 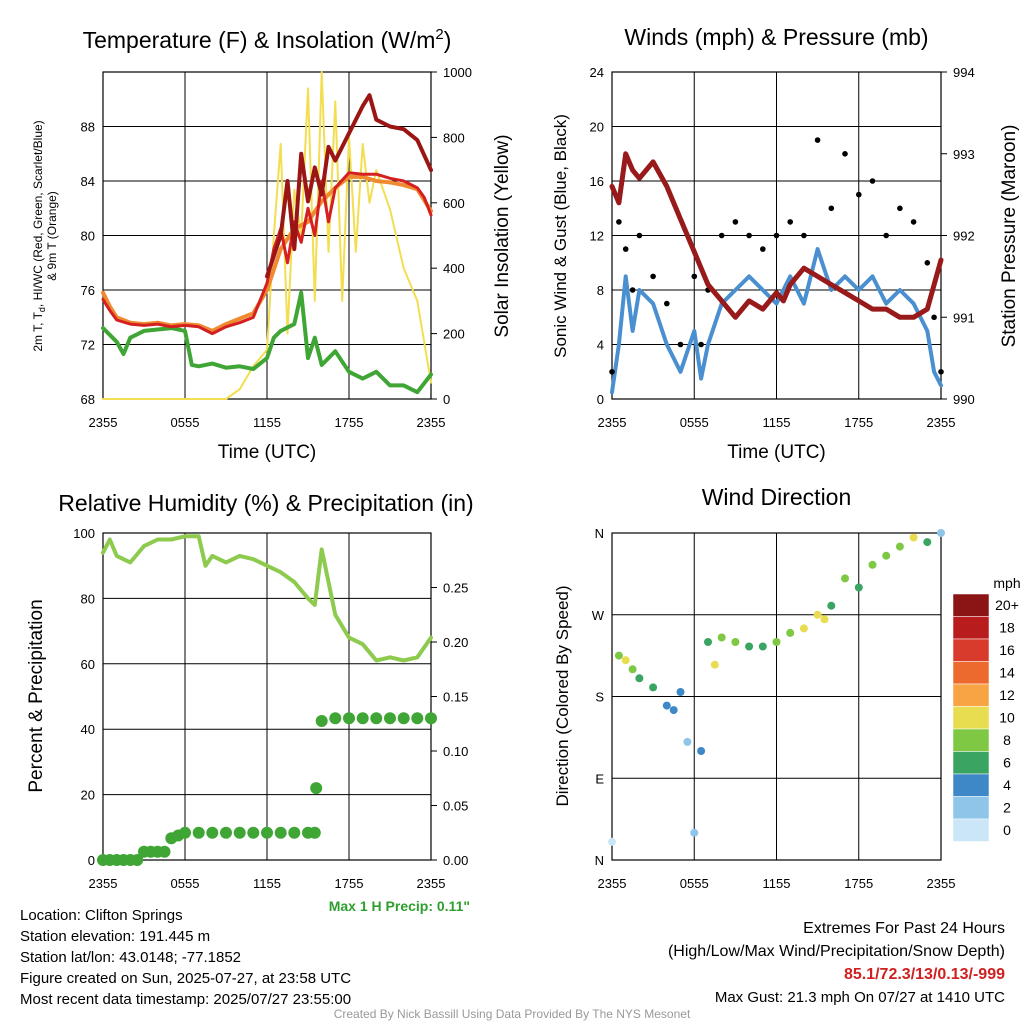 What do you see at coordinates (52, 236) in the screenshot?
I see `y-label-part: & 9m T (Orange)` at bounding box center [52, 236].